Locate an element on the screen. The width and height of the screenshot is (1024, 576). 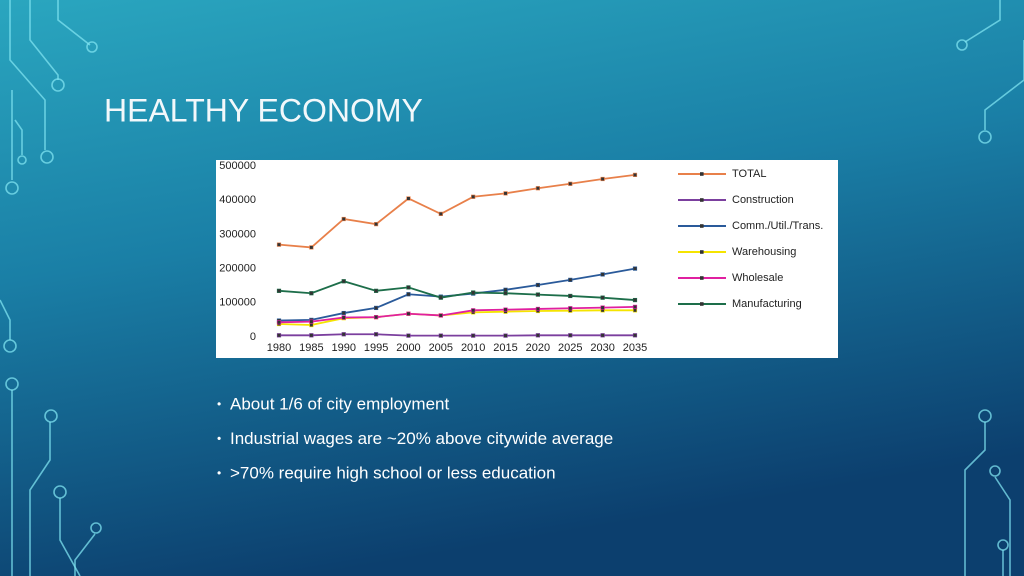
y-tick-label: 400000 is located at coordinates (237, 200).